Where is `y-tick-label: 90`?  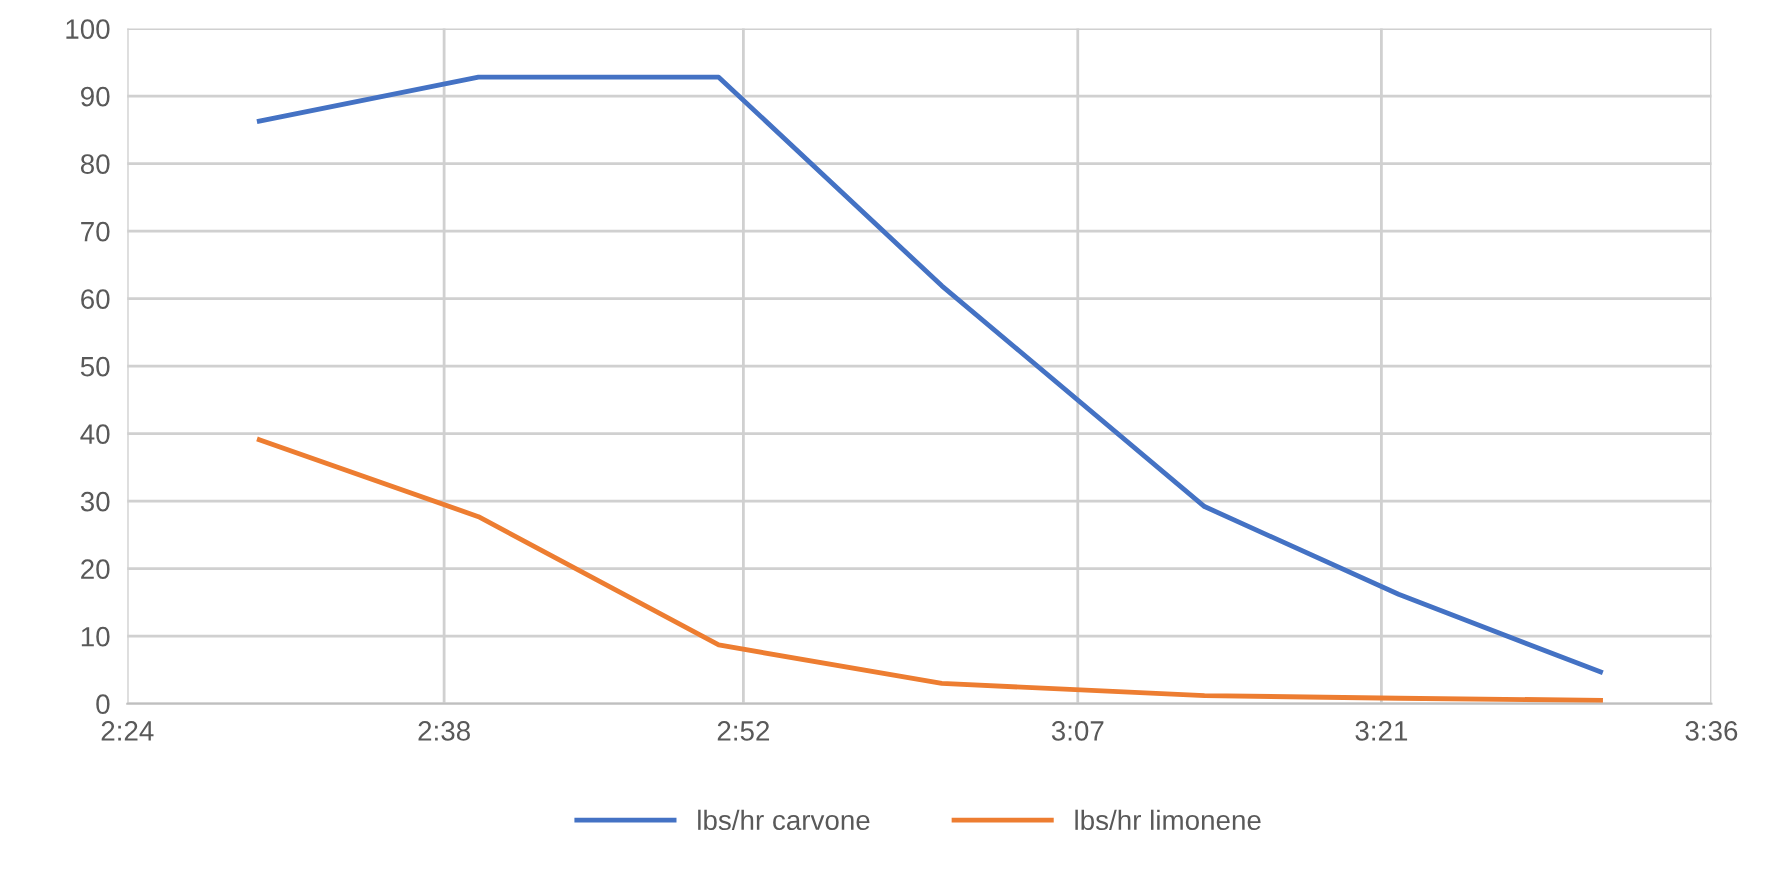
y-tick-label: 90 is located at coordinates (95, 96).